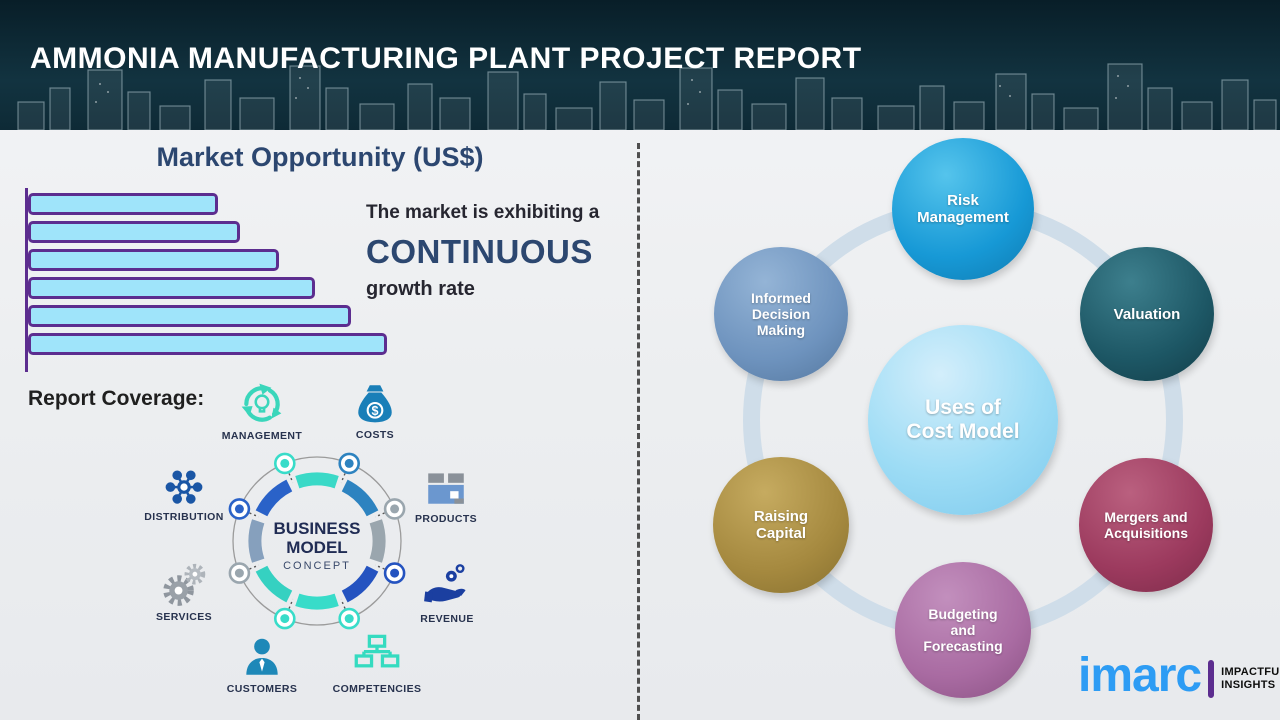 The width and height of the screenshot is (1280, 720). I want to click on growth-statement-line2: growth rate, so click(420, 289).